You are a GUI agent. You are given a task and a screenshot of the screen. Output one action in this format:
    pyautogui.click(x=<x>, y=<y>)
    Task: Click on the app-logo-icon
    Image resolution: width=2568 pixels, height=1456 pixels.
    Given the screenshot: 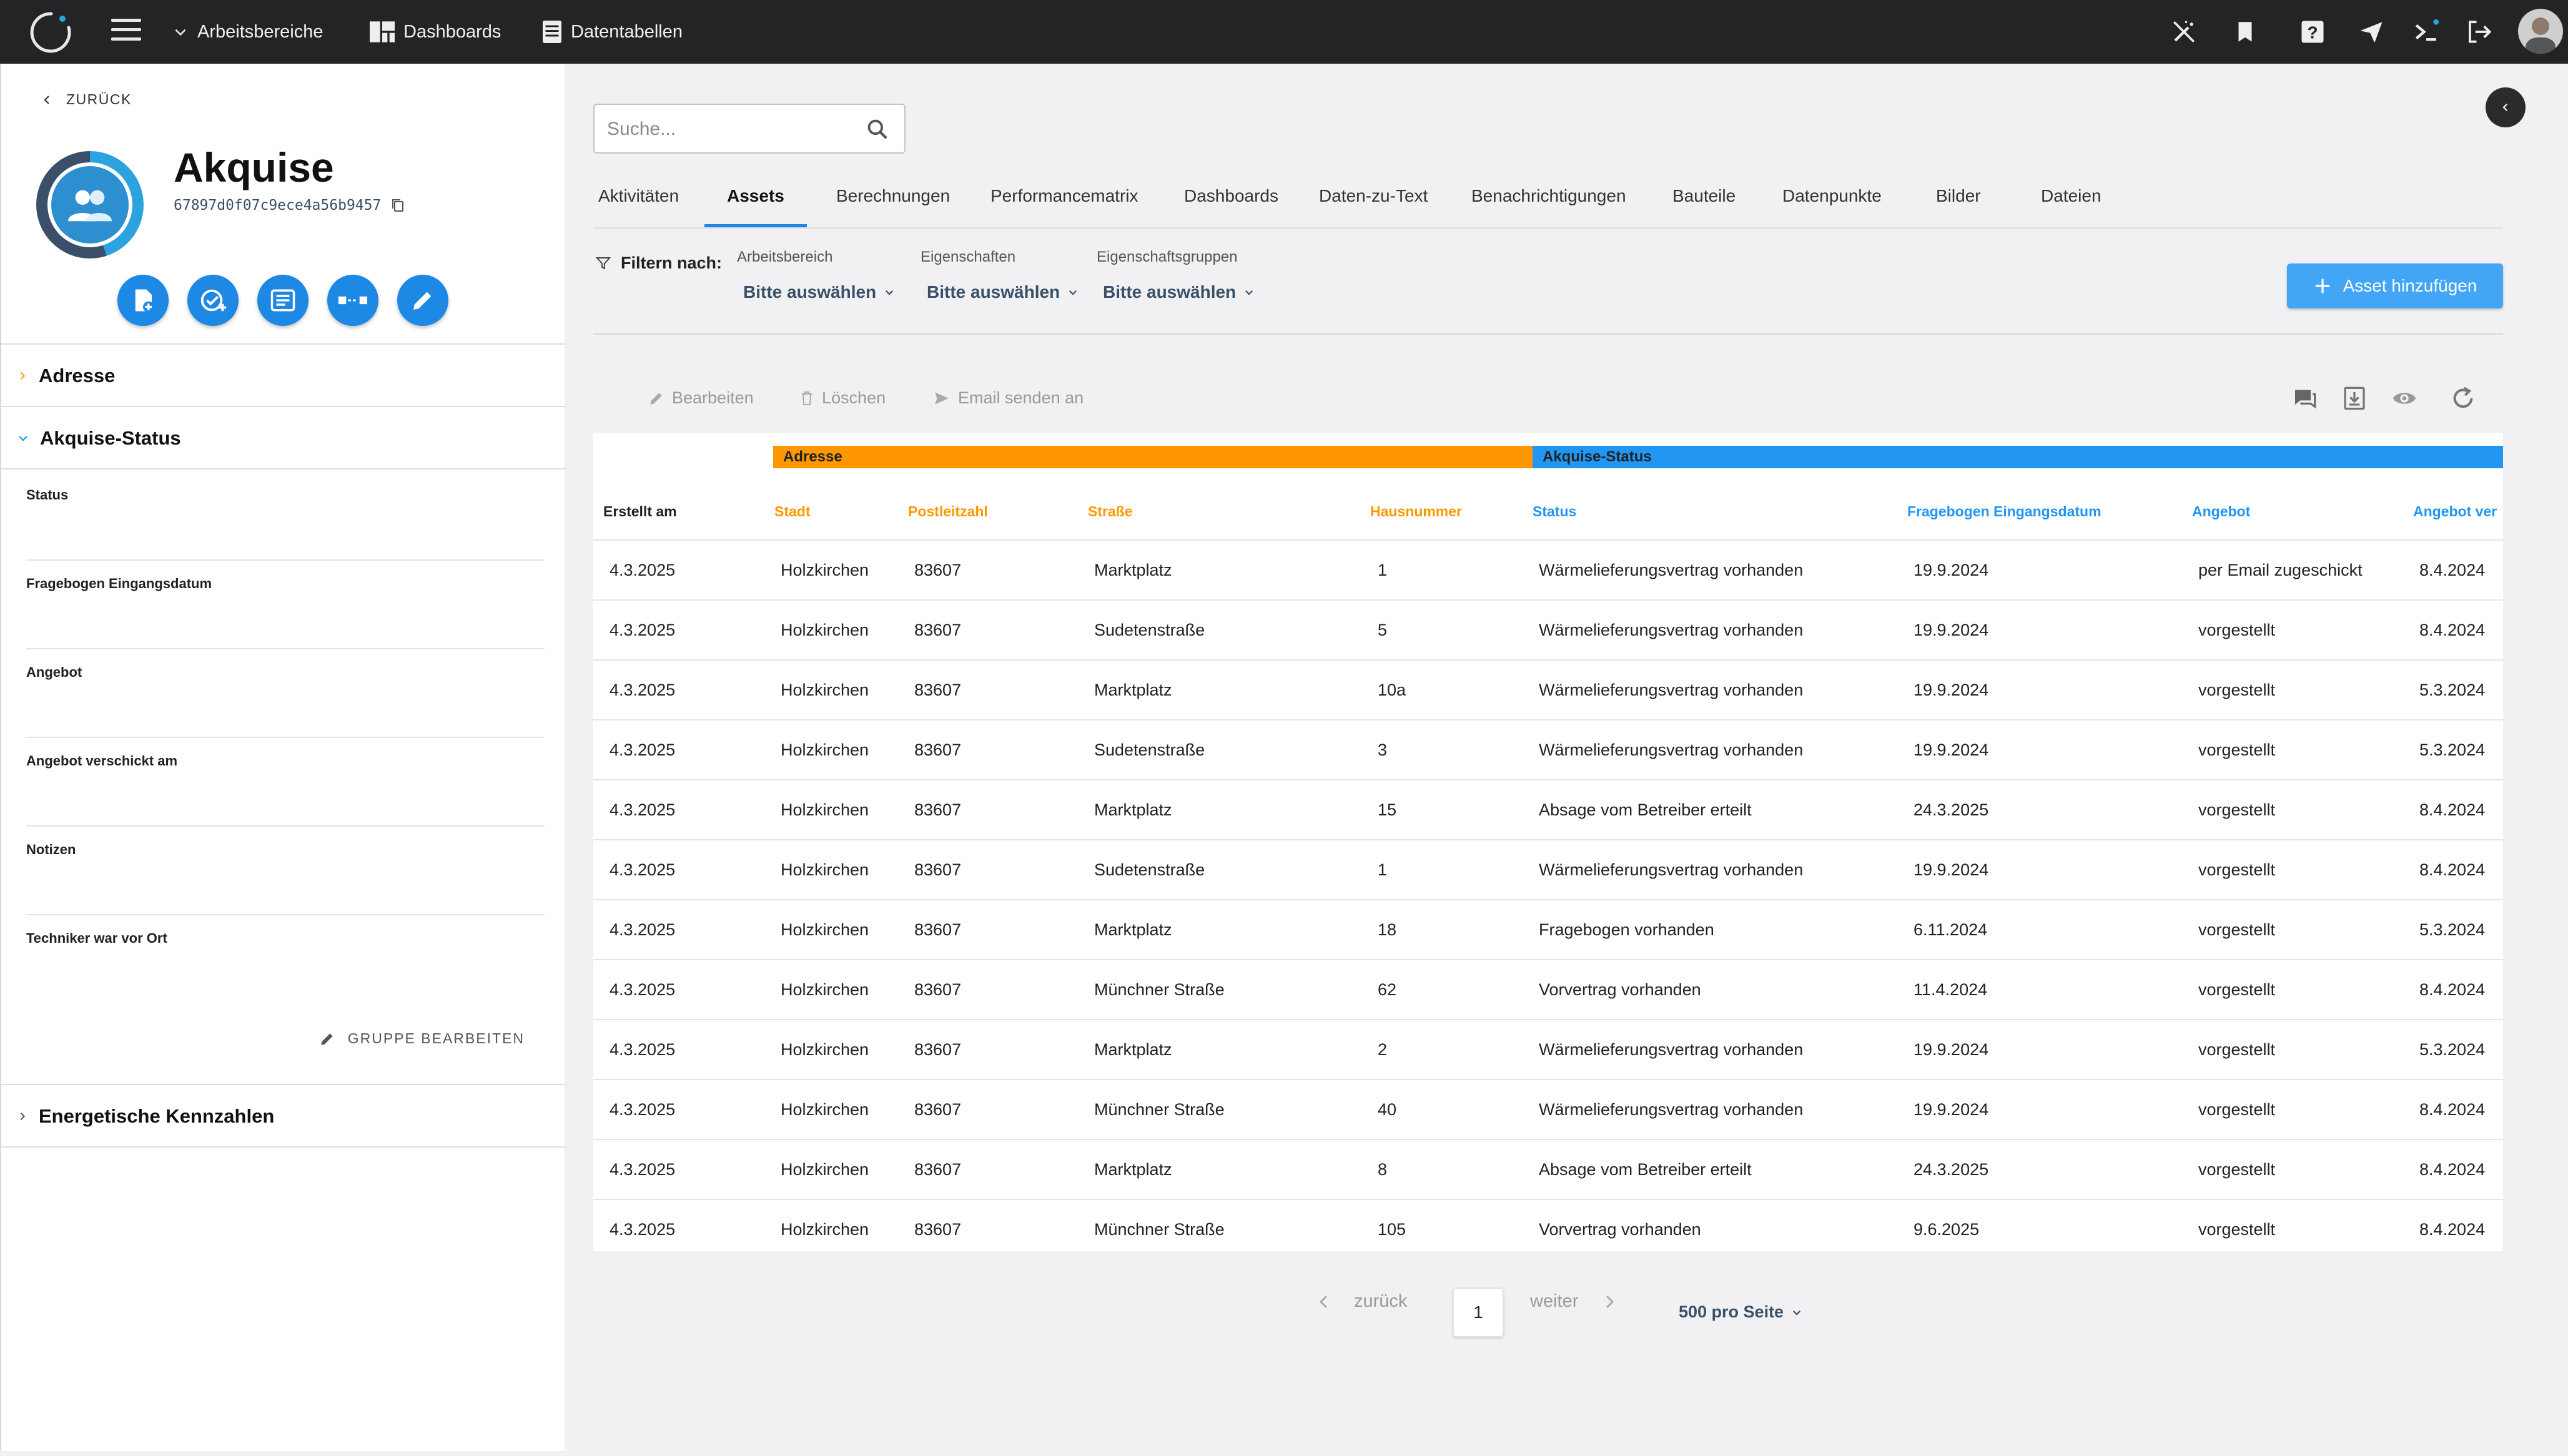 What is the action you would take?
    pyautogui.click(x=51, y=32)
    